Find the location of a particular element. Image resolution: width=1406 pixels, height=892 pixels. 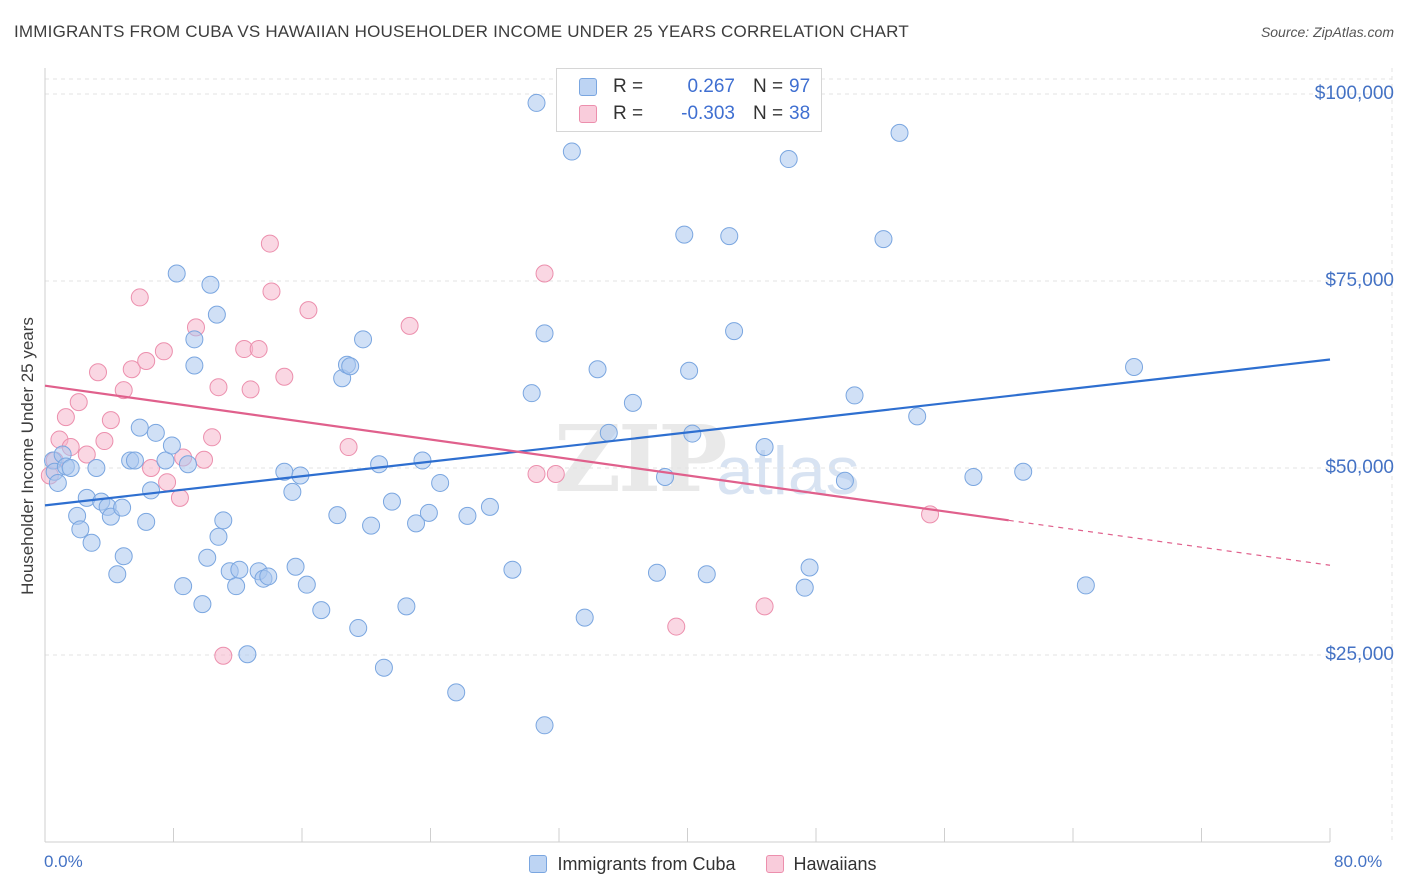

source-label: Source: ZipAtlas.com is located at coordinates (1327, 32).